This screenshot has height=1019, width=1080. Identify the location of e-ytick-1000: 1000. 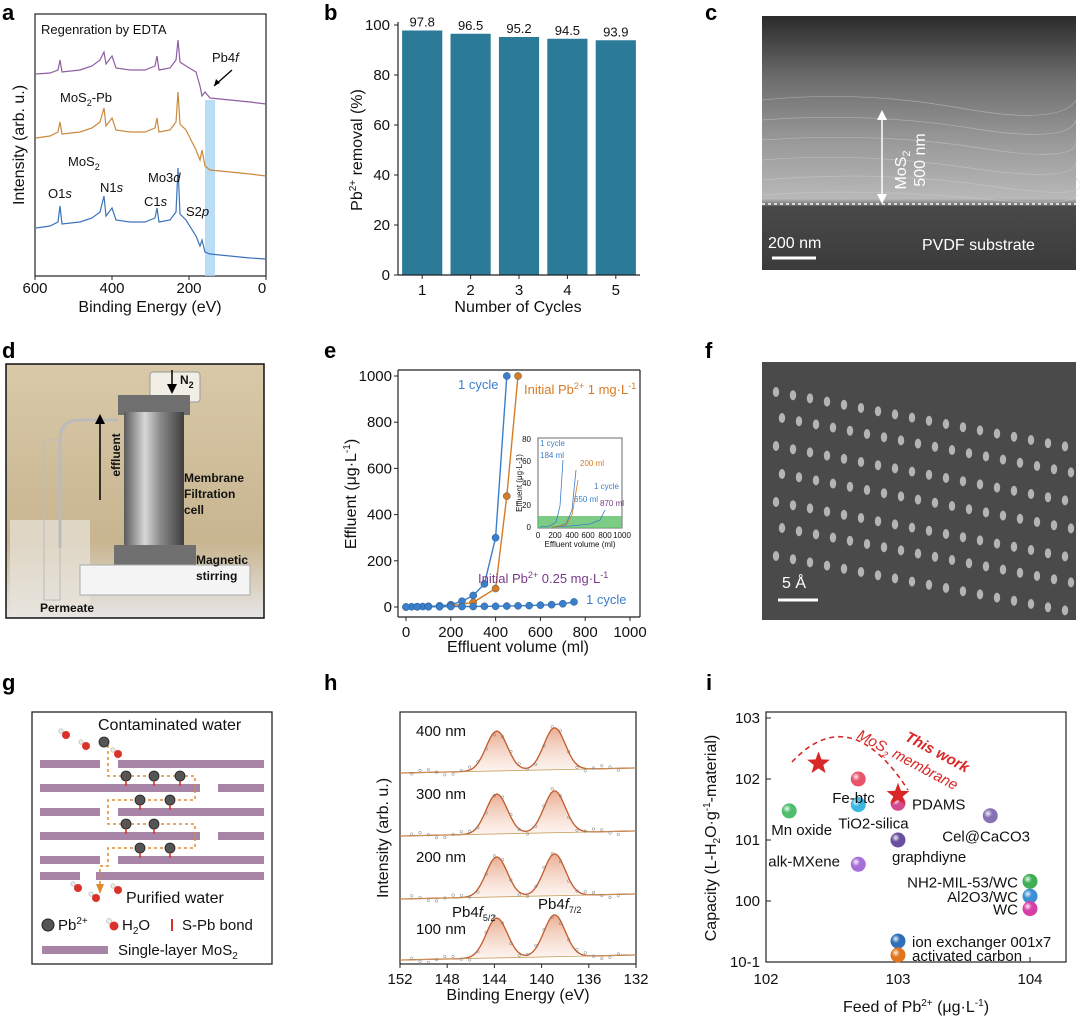
(375, 376).